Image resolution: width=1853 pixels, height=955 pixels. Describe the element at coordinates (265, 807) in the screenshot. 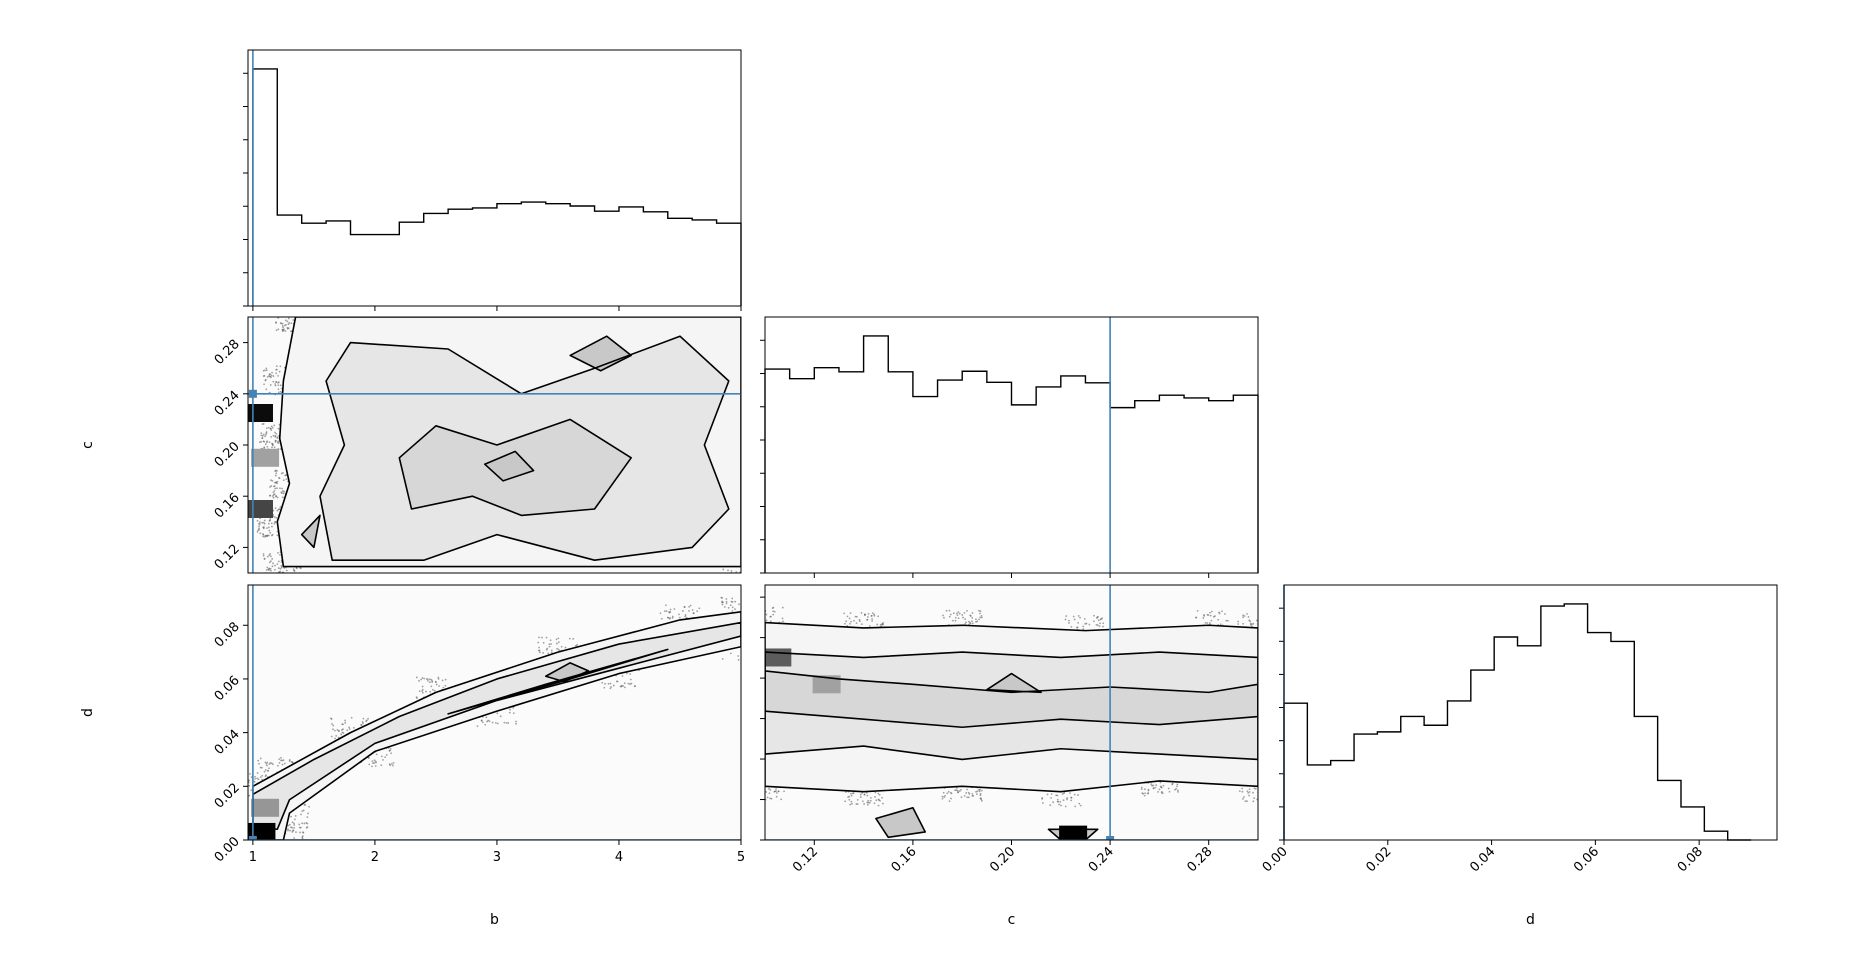

I see `density-hotspot` at that location.